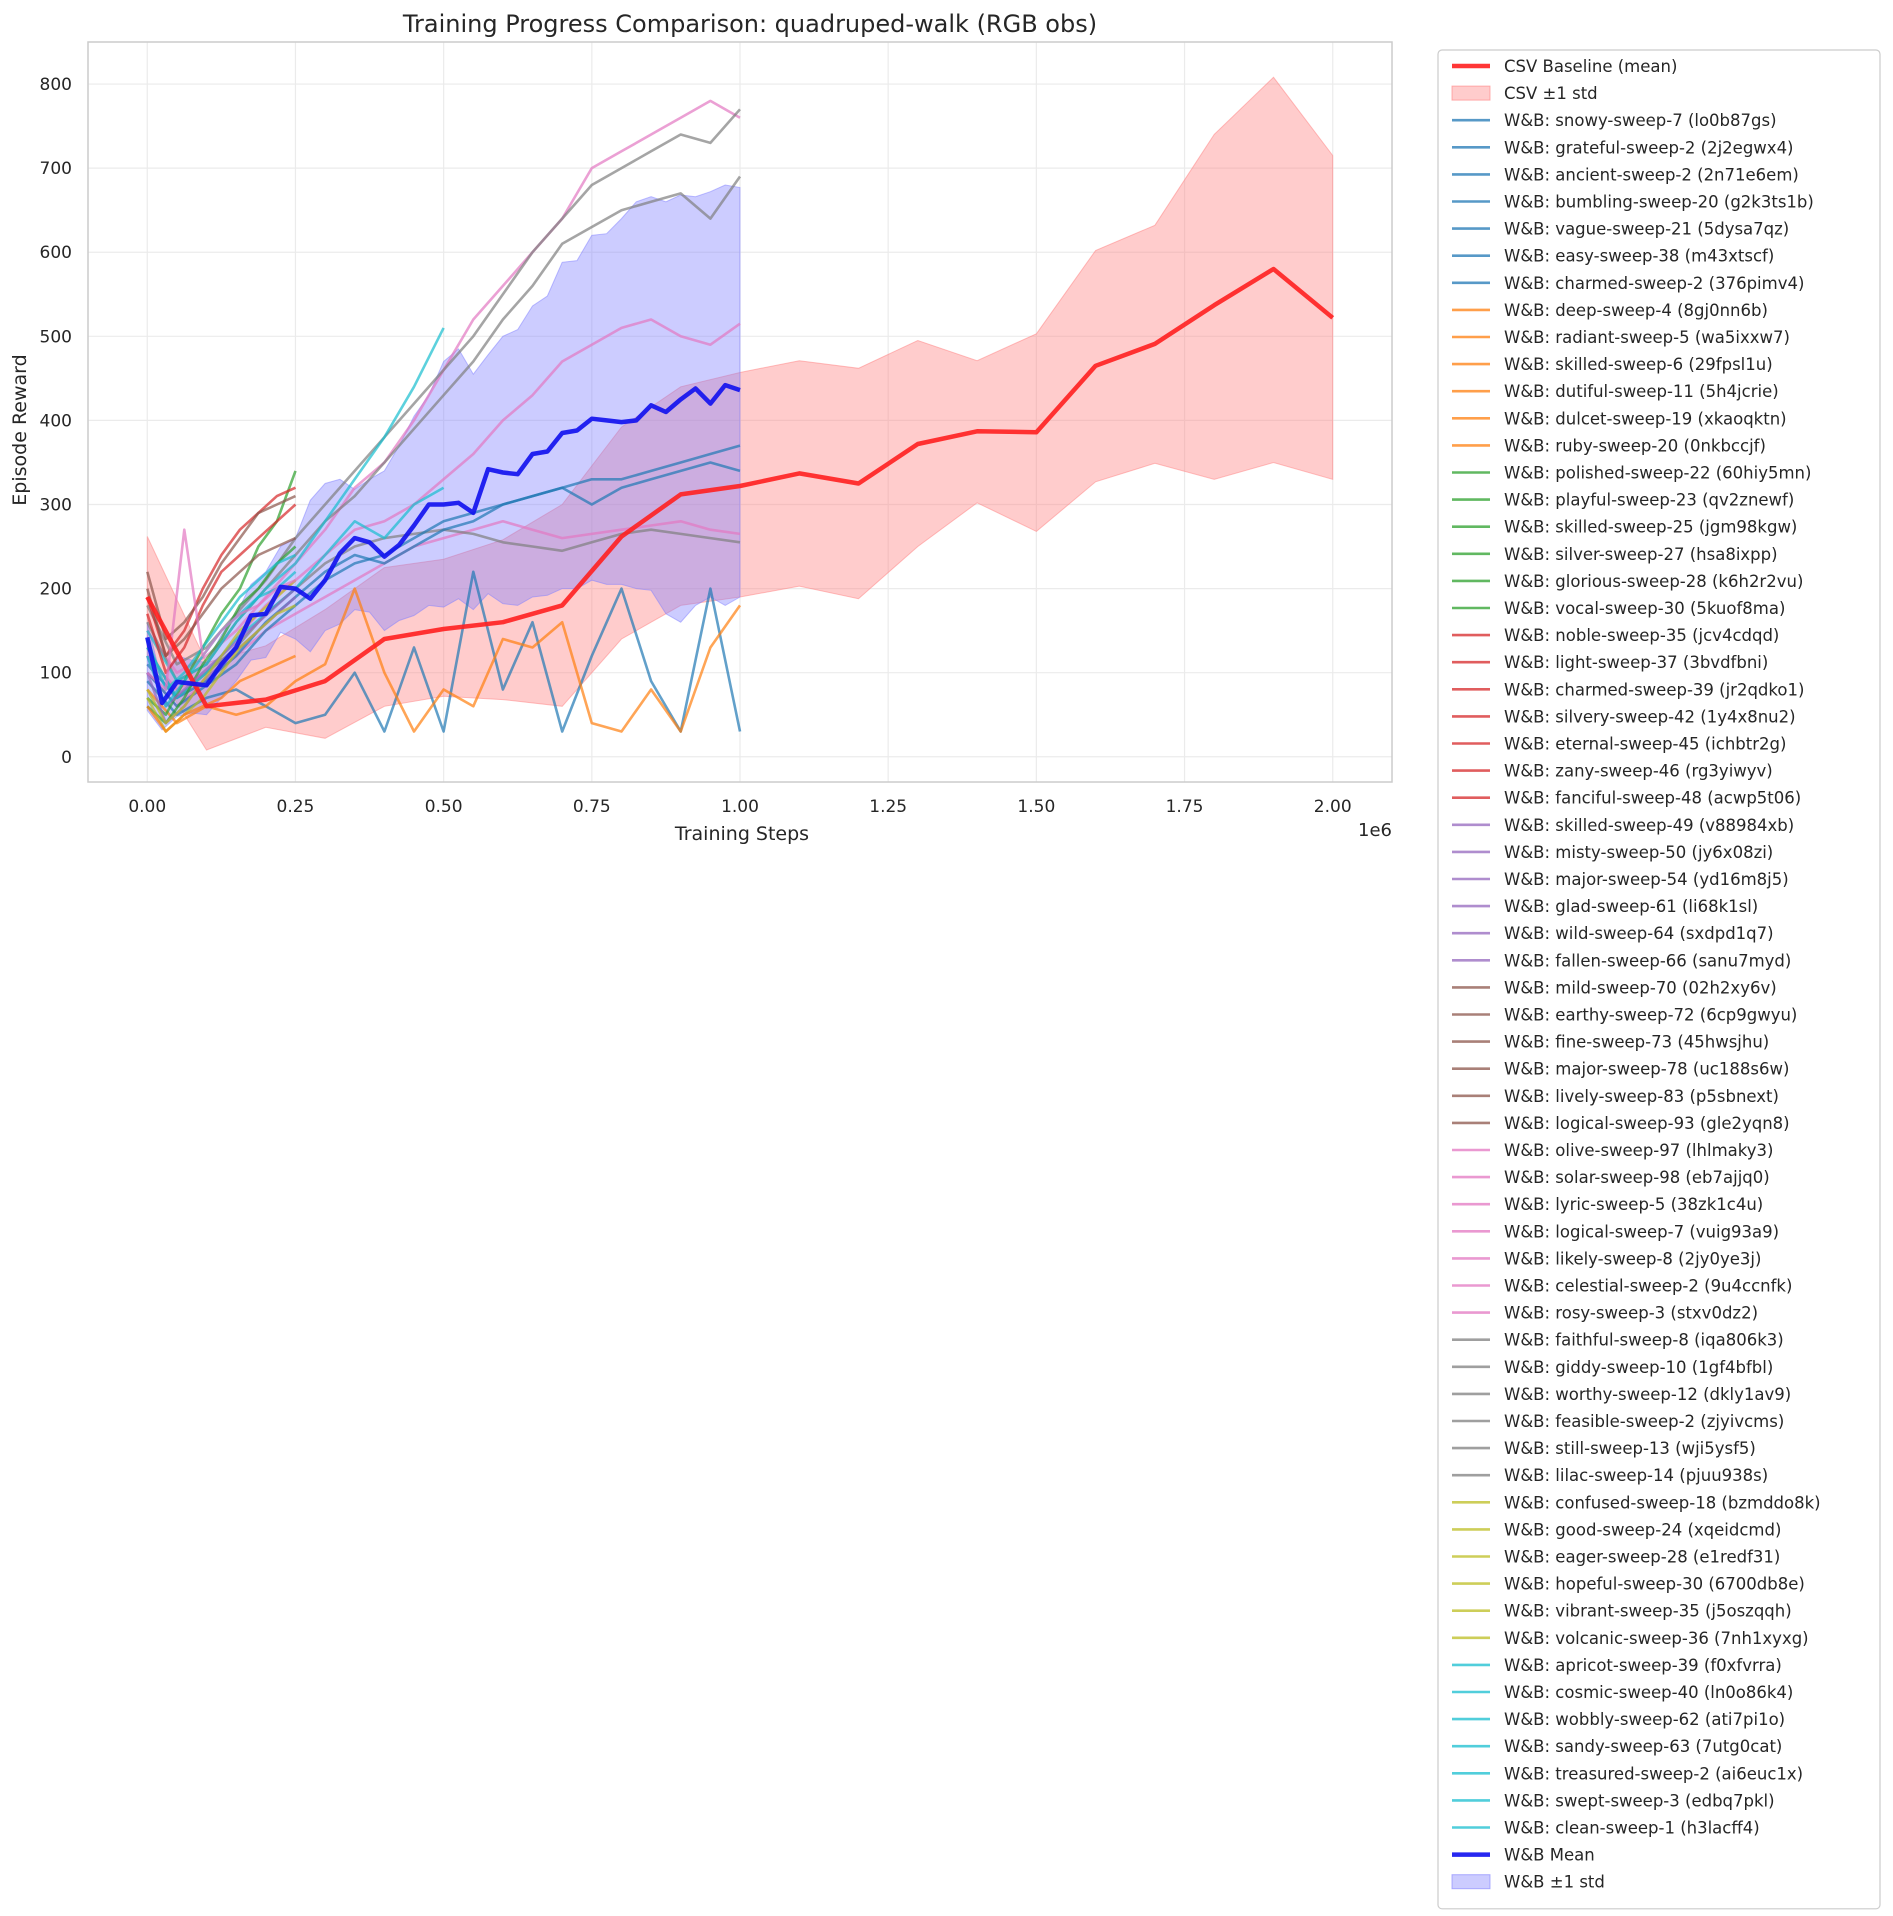 The width and height of the screenshot is (1893, 1916). I want to click on x-tick-label: 1.75, so click(1185, 807).